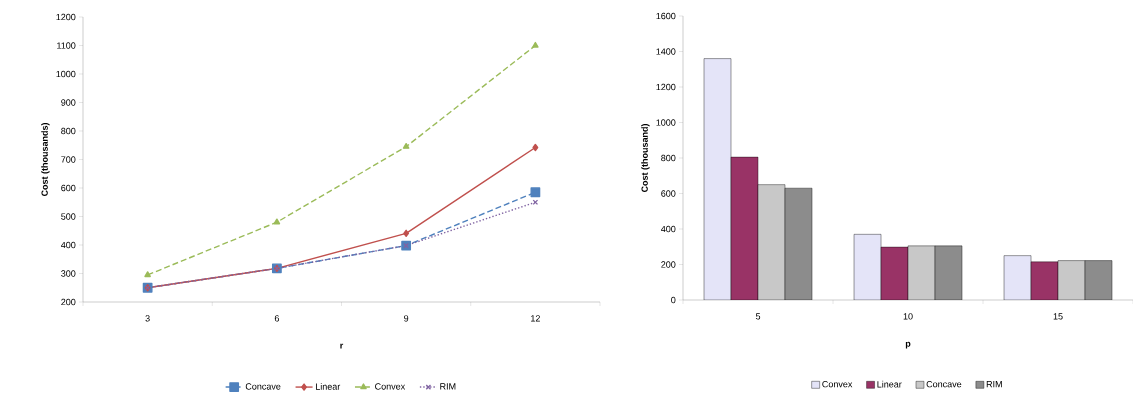 The image size is (1133, 420). What do you see at coordinates (406, 318) in the screenshot?
I see `x-tick-label: 9` at bounding box center [406, 318].